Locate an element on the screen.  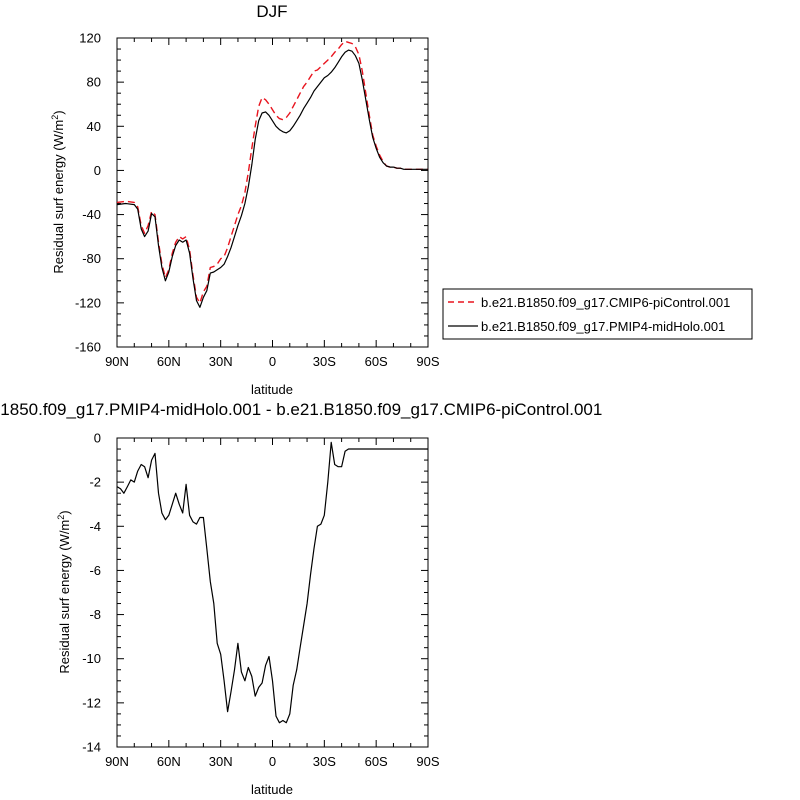
y-tick-label: -14 is located at coordinates (91, 747).